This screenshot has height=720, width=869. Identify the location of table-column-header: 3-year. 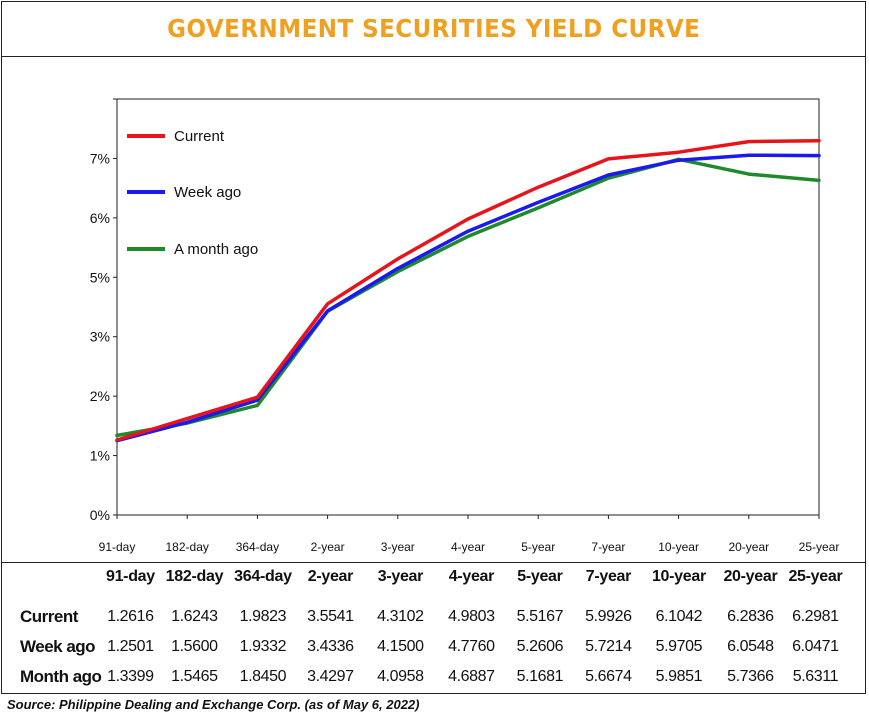
(400, 576).